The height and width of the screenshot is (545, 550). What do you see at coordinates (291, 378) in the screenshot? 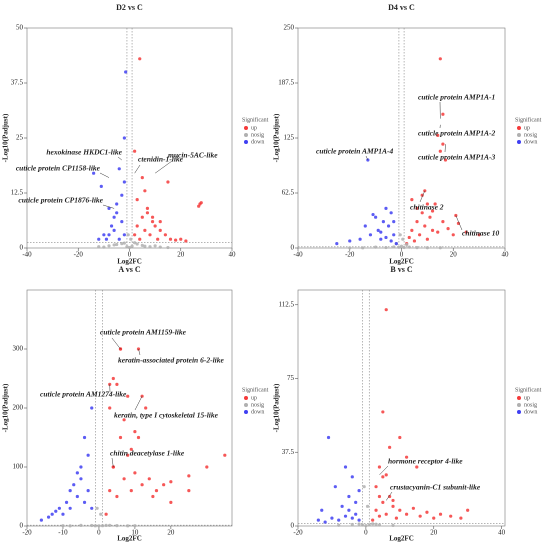
I see `y-tick-label: 75` at bounding box center [291, 378].